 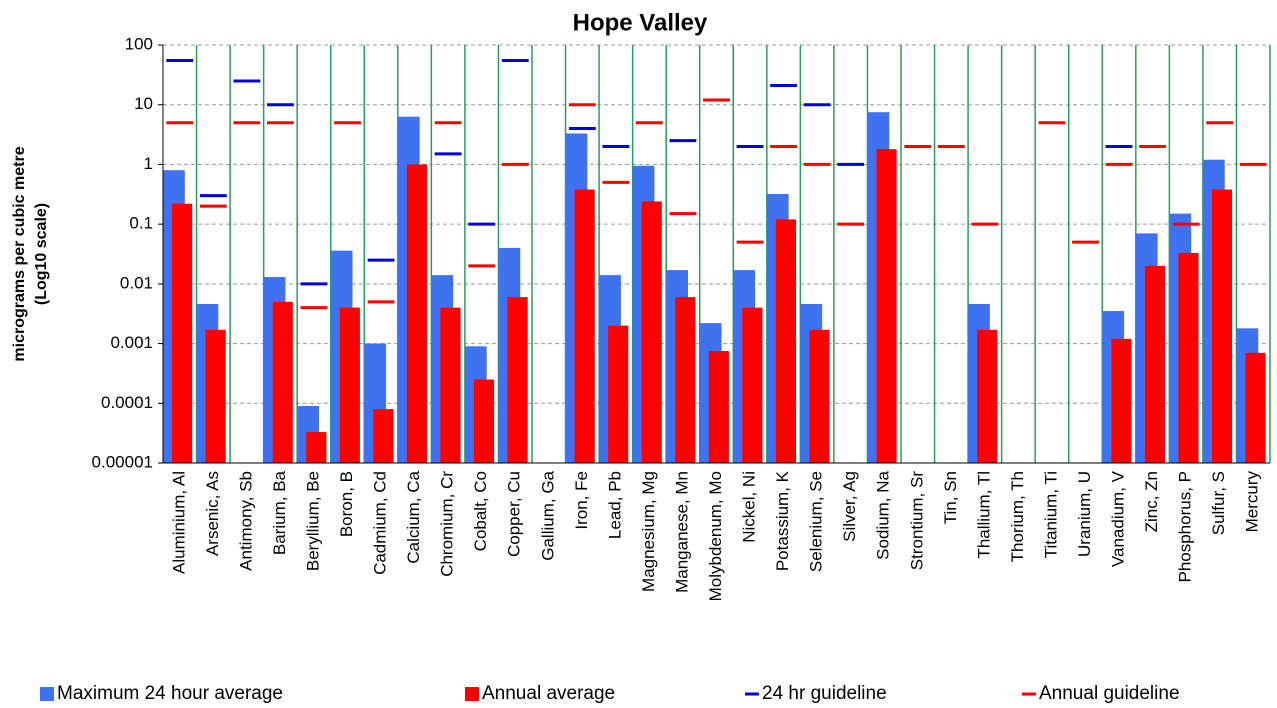 I want to click on y-tick-label: 10, so click(x=143, y=103).